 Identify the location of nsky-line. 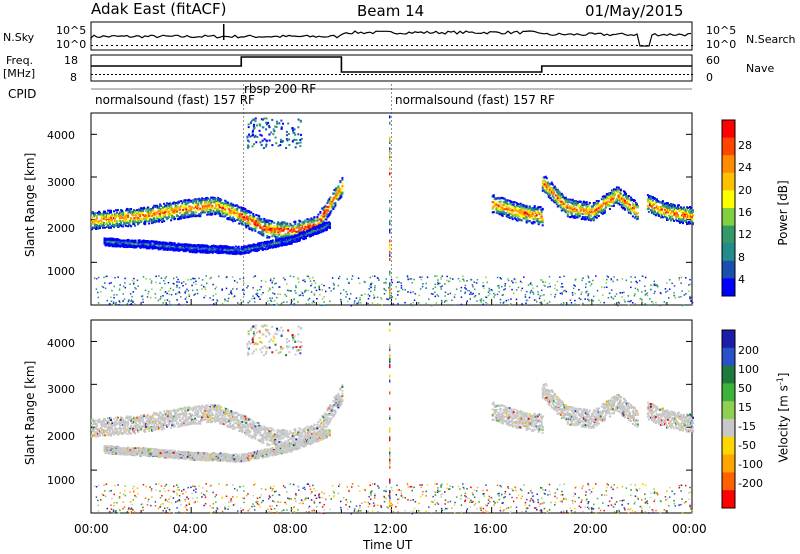
(391, 38).